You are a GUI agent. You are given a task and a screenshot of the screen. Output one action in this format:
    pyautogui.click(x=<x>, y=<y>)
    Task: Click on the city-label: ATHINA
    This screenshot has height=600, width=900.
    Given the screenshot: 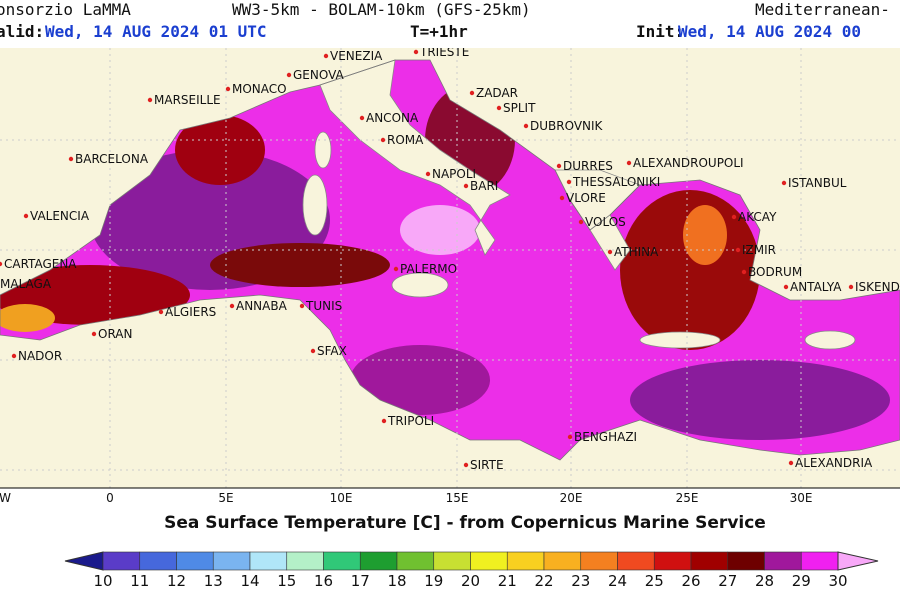 What is the action you would take?
    pyautogui.click(x=636, y=252)
    